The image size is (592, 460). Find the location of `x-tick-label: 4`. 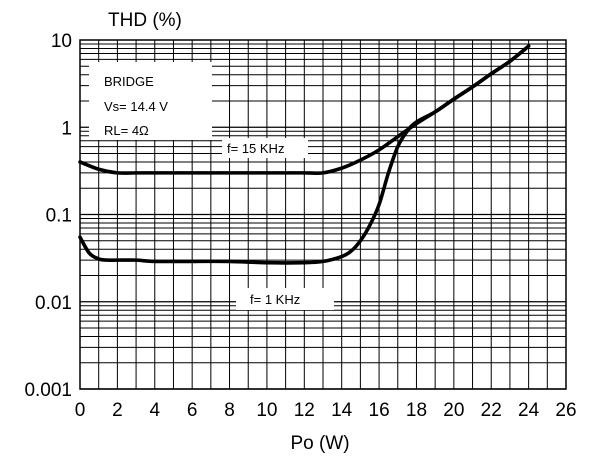

x-tick-label: 4 is located at coordinates (154, 410).